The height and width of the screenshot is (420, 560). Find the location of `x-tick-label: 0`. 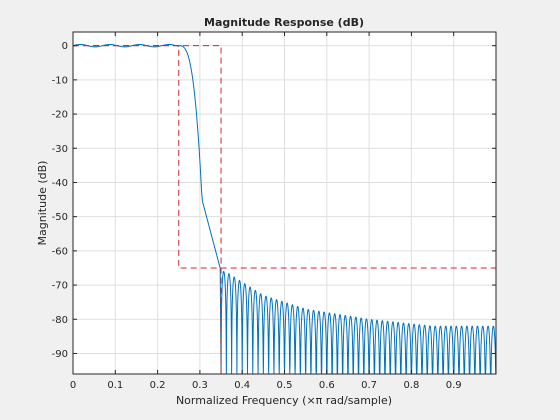

x-tick-label: 0 is located at coordinates (73, 385).